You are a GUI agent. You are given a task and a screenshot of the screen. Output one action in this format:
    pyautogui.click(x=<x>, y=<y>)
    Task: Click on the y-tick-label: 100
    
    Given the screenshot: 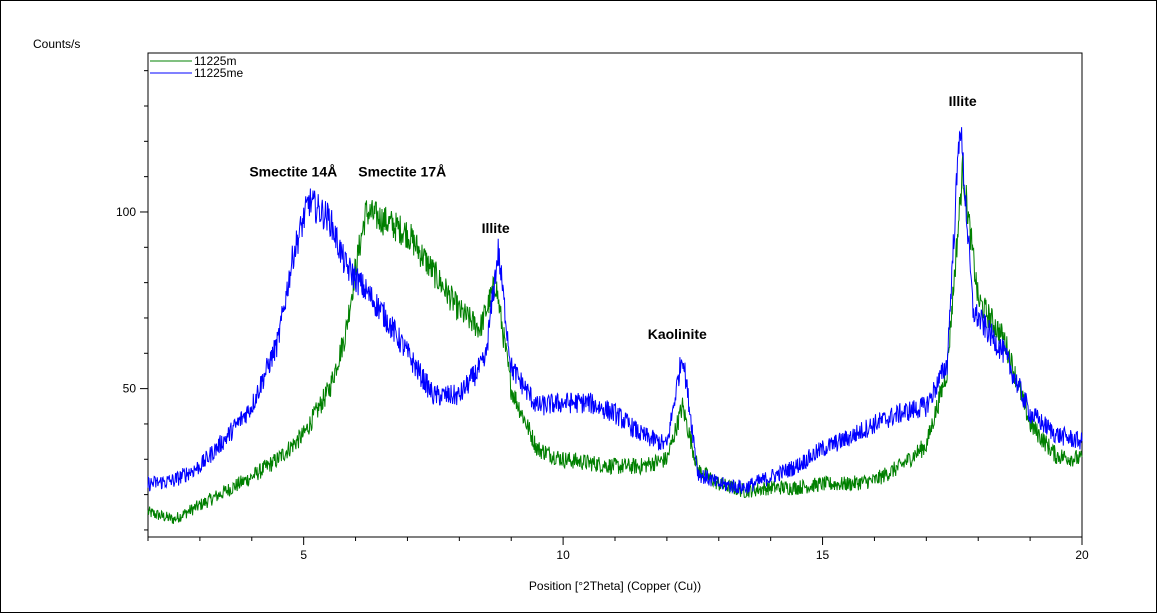 What is the action you would take?
    pyautogui.click(x=126, y=212)
    